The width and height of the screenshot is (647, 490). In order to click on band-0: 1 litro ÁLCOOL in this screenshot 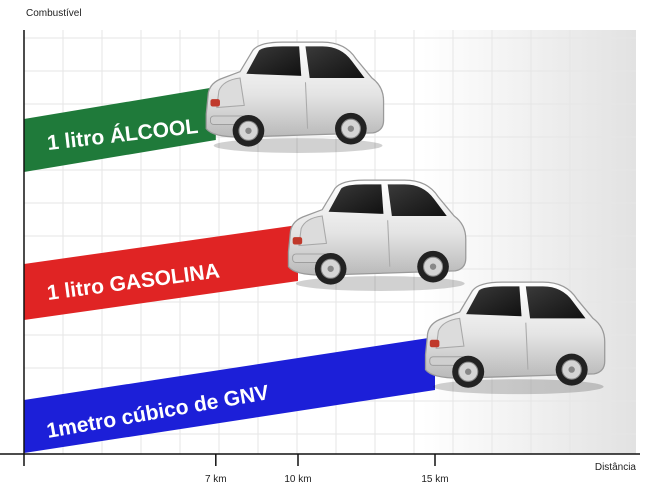, I will do `click(204, 106)`.